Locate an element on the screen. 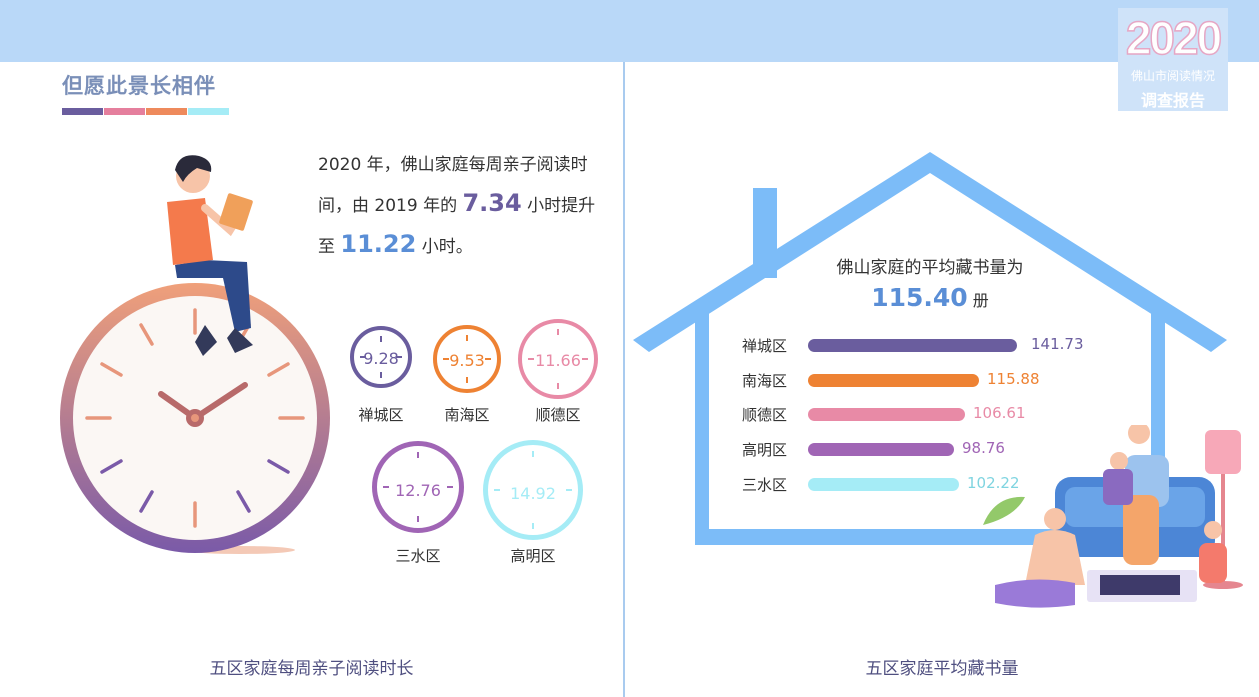 This screenshot has height=697, width=1259. bar-value-label: 141.73 is located at coordinates (1057, 344).